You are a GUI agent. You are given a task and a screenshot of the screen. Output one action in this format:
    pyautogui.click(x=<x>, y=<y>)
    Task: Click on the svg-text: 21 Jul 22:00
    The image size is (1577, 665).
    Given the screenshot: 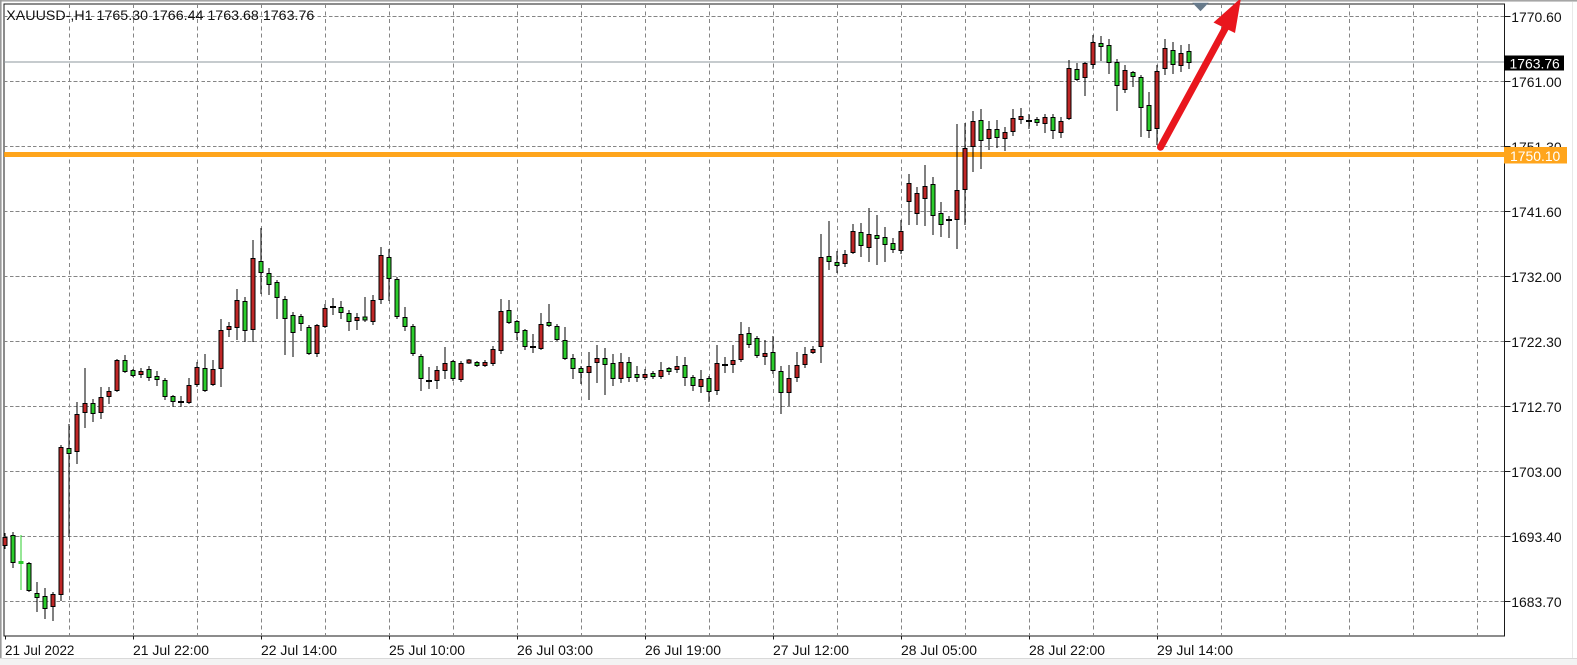 What is the action you would take?
    pyautogui.click(x=171, y=650)
    